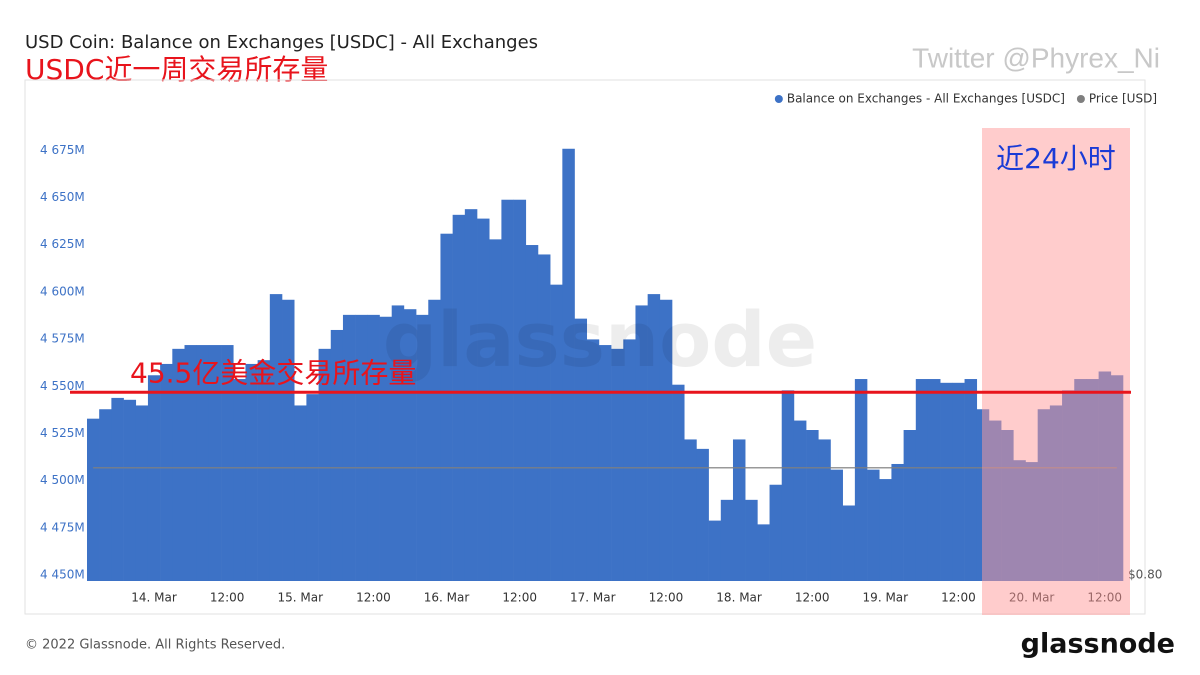  Describe the element at coordinates (62, 575) in the screenshot. I see `y-tick-label: 4 450M` at that location.